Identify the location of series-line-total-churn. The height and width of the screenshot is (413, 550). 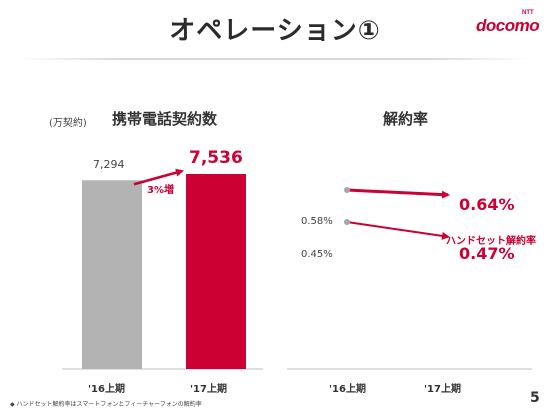
(398, 230).